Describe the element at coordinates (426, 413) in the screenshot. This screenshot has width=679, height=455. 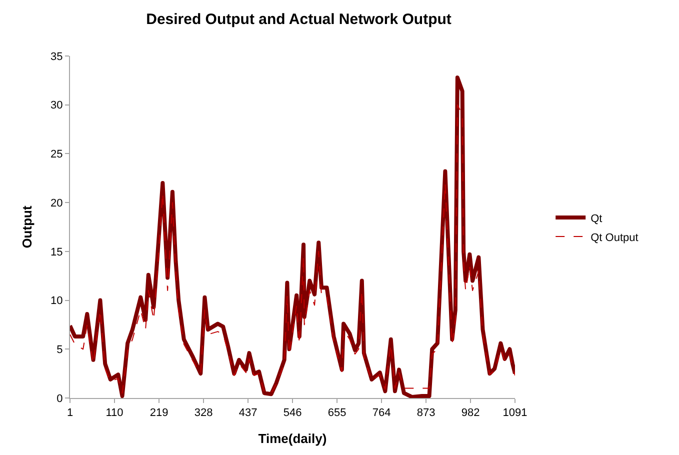
I see `x-tick-label: 873` at that location.